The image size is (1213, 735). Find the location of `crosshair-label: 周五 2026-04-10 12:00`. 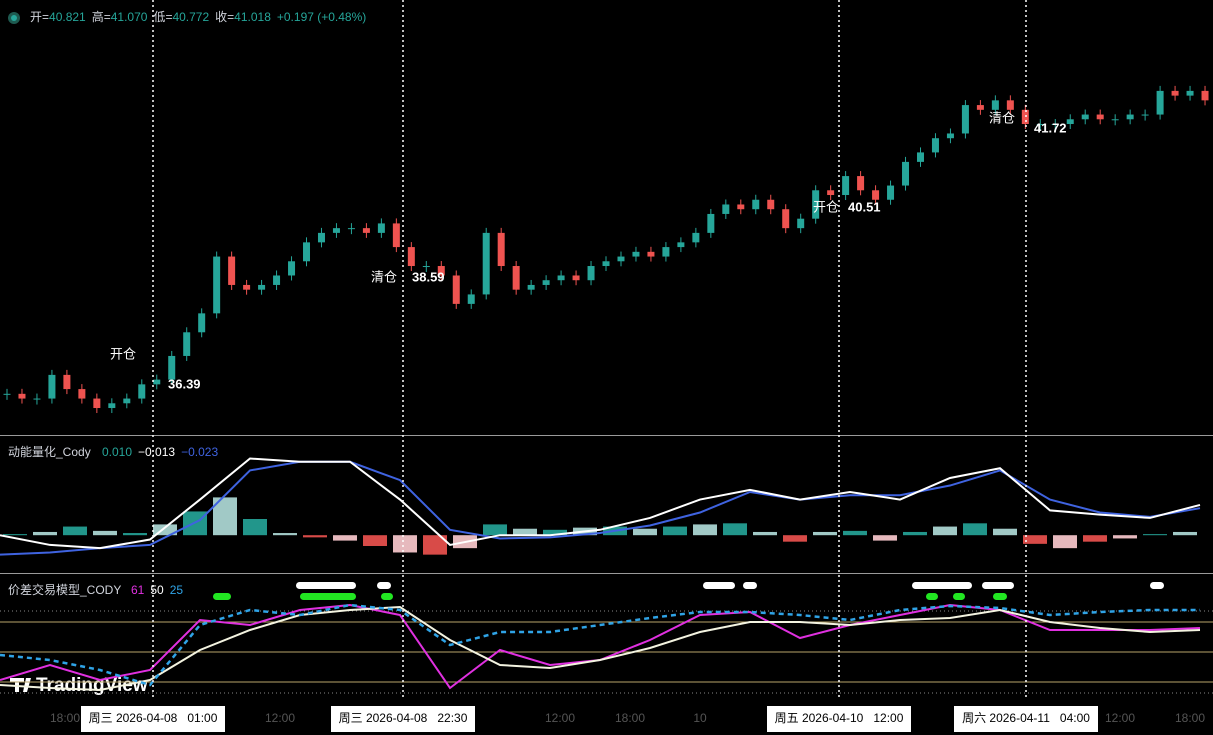

crosshair-label: 周五 2026-04-10 12:00 is located at coordinates (839, 718).